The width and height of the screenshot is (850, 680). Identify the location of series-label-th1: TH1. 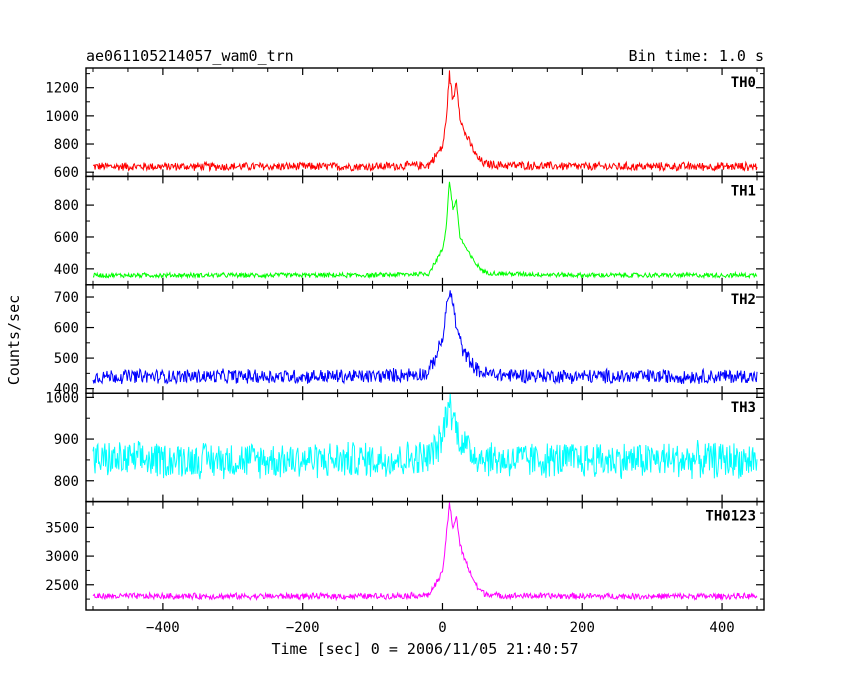
(743, 191).